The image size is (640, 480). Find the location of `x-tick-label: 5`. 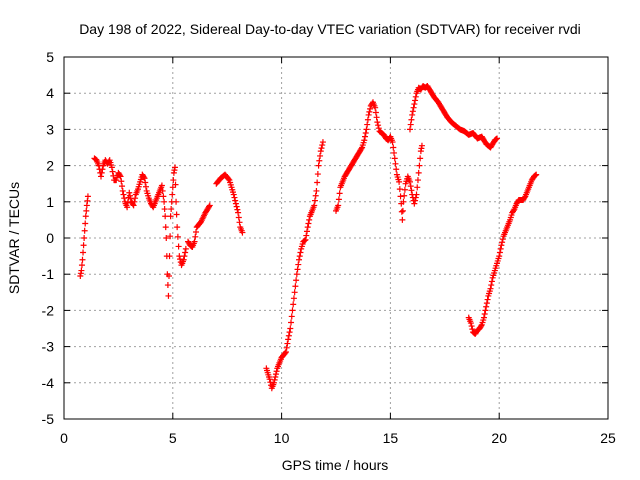

x-tick-label: 5 is located at coordinates (173, 438).